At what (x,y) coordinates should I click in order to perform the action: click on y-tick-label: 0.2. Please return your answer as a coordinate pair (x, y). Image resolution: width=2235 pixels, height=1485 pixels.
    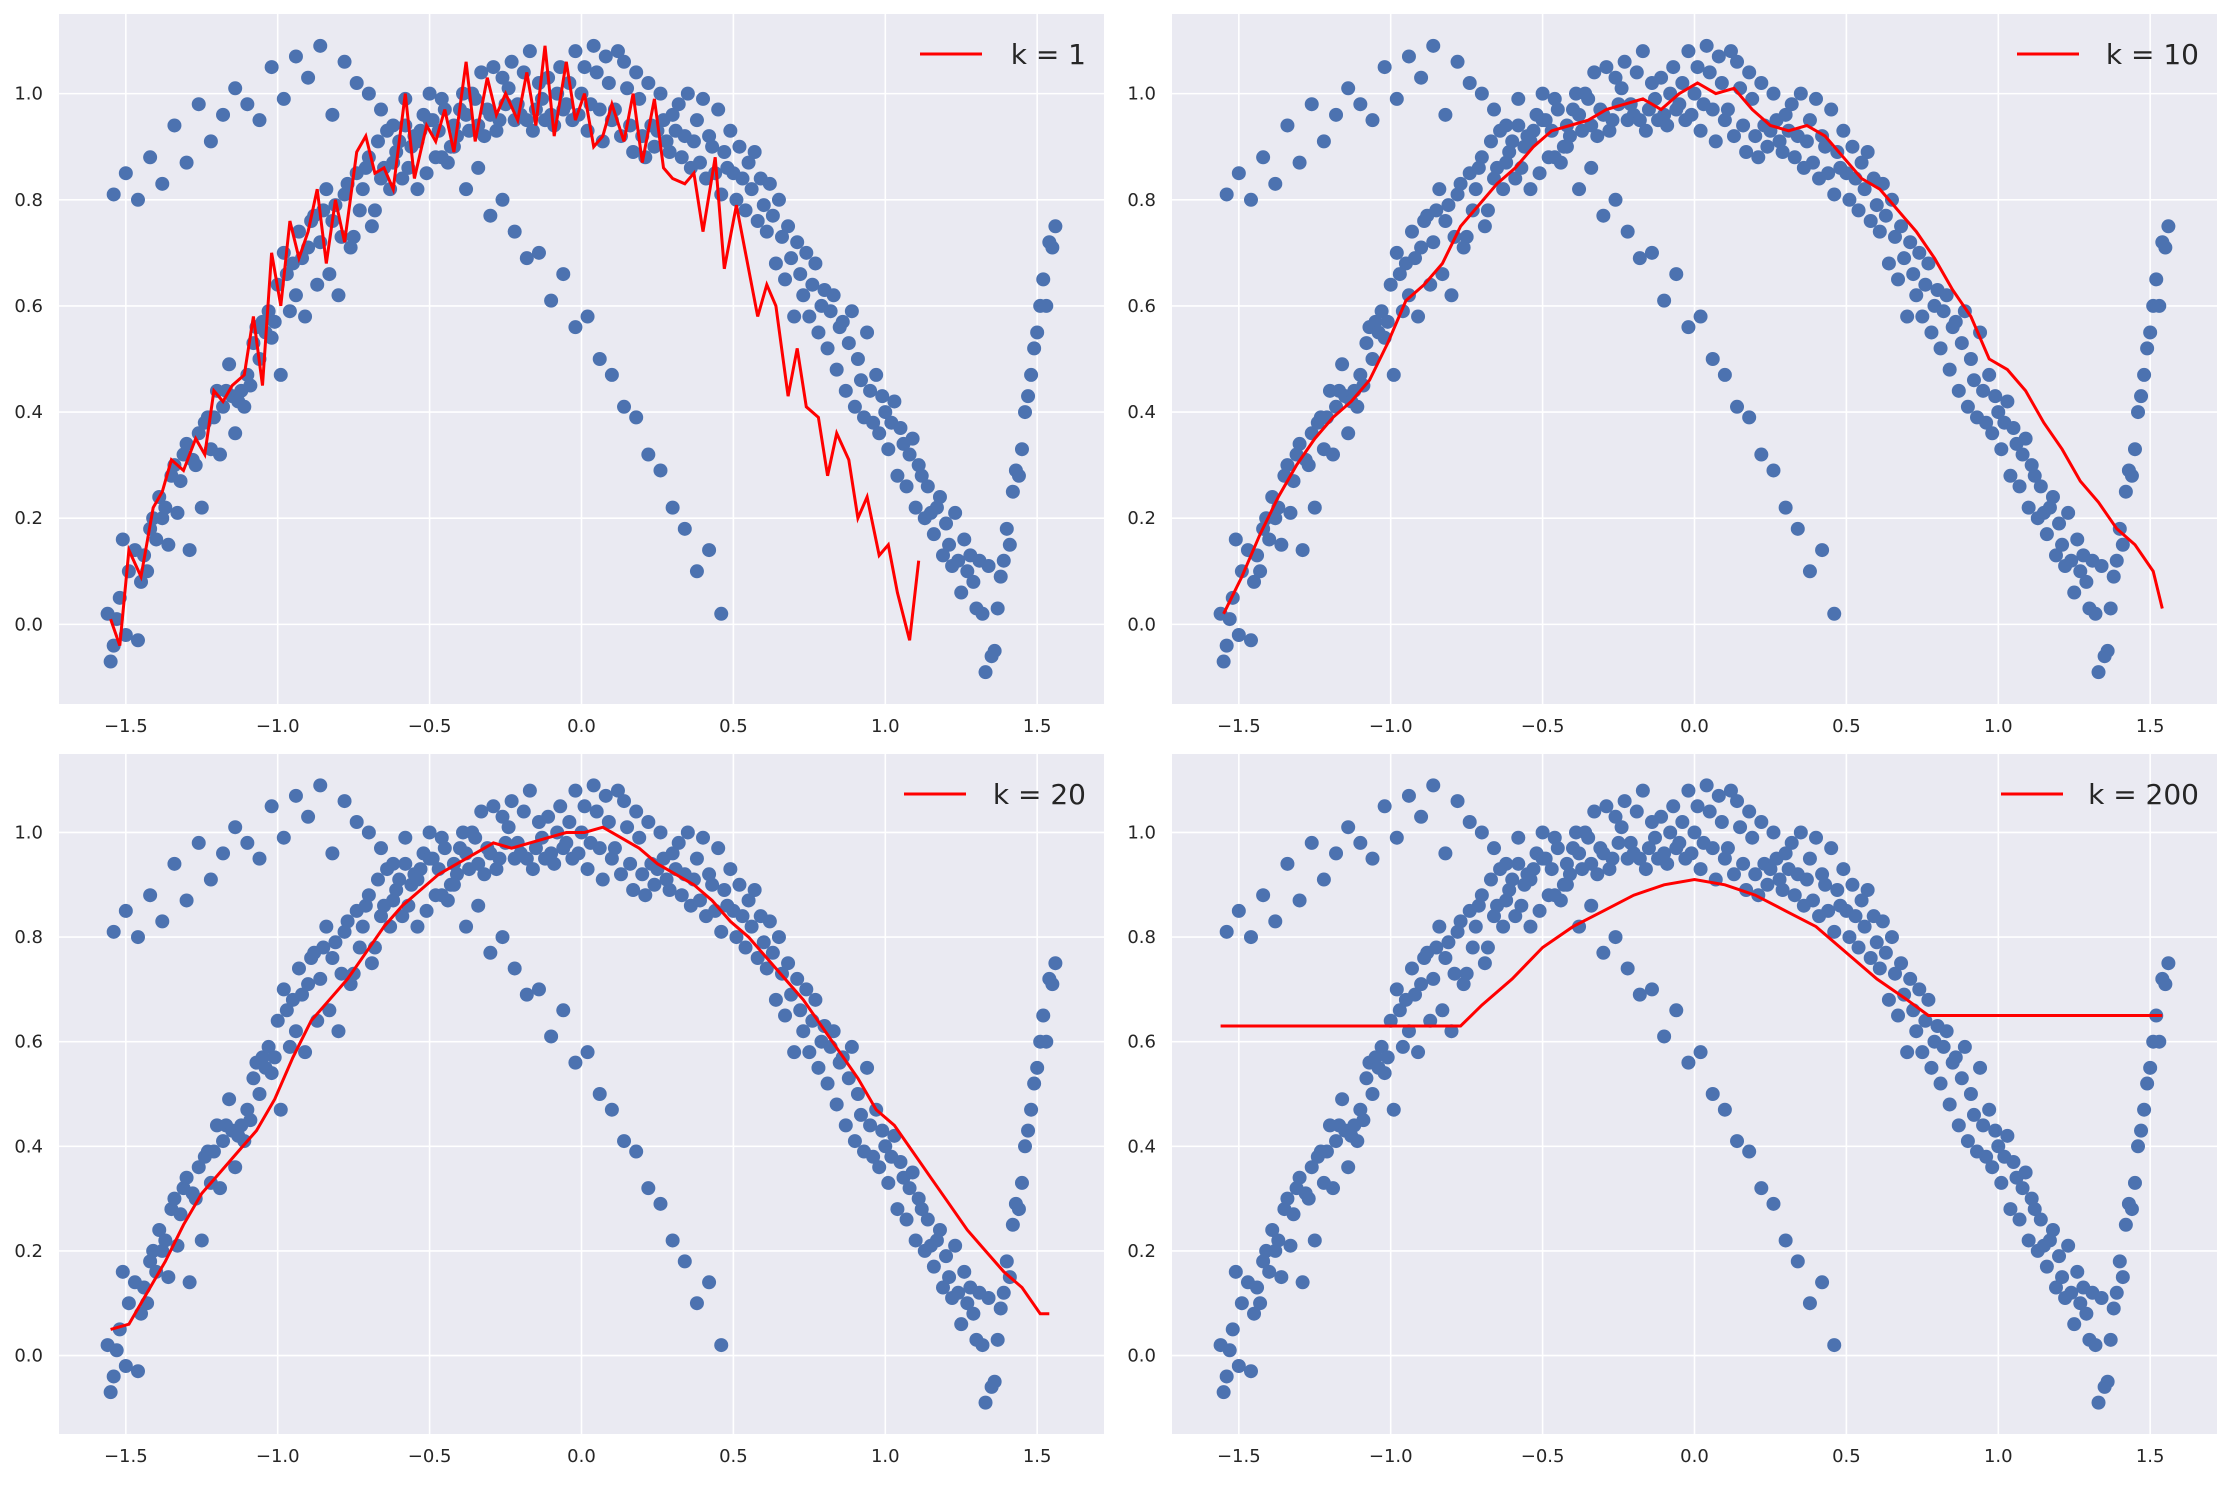
    Looking at the image, I should click on (28, 518).